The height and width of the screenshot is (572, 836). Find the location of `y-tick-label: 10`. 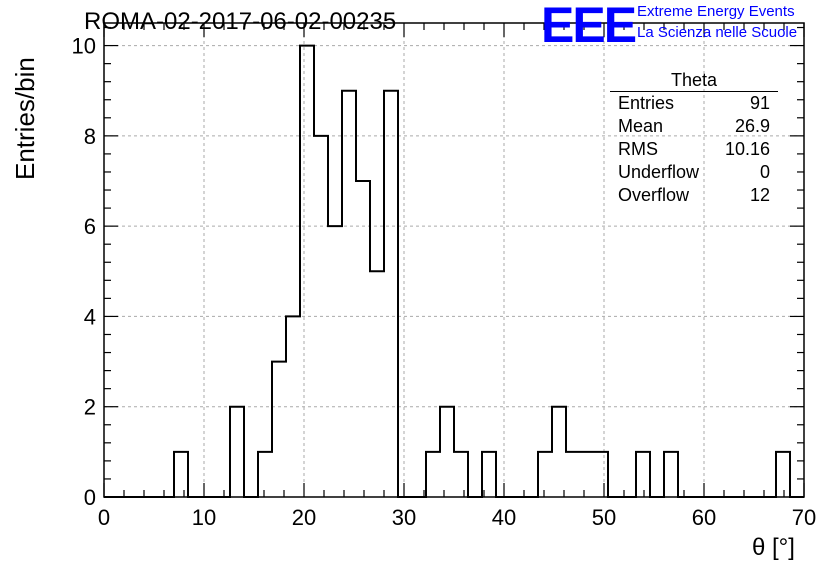

y-tick-label: 10 is located at coordinates (84, 46).